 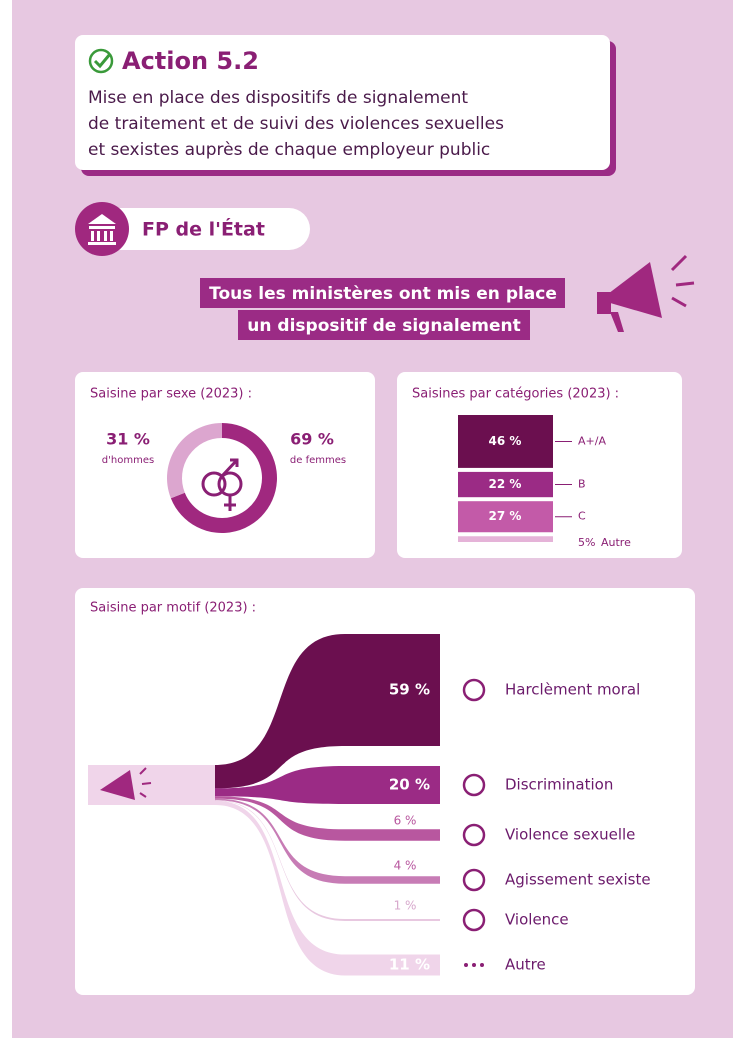 What do you see at coordinates (128, 439) in the screenshot?
I see `sex-value: 31 %` at bounding box center [128, 439].